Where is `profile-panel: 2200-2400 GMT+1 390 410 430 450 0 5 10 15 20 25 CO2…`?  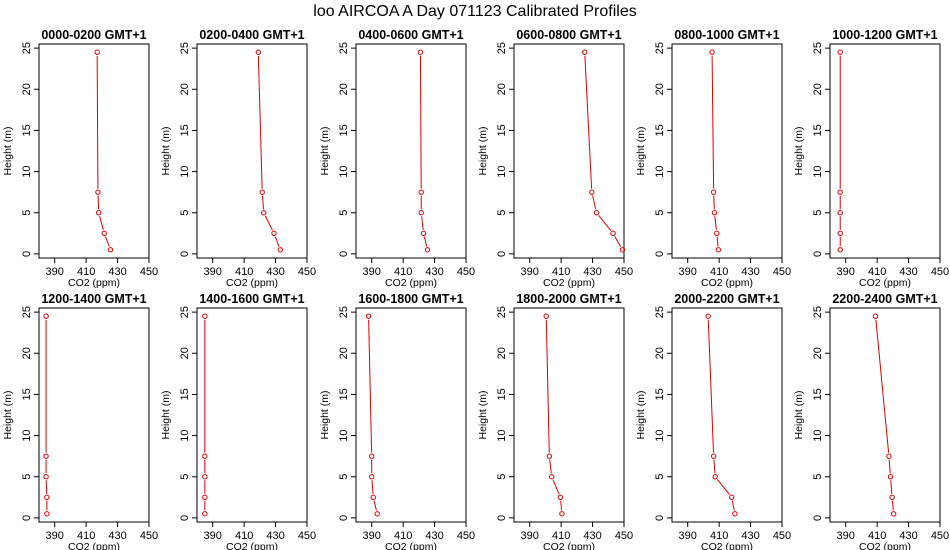 profile-panel: 2200-2400 GMT+1 390 410 430 450 0 5 10 15 20 25 CO2… is located at coordinates (871, 421).